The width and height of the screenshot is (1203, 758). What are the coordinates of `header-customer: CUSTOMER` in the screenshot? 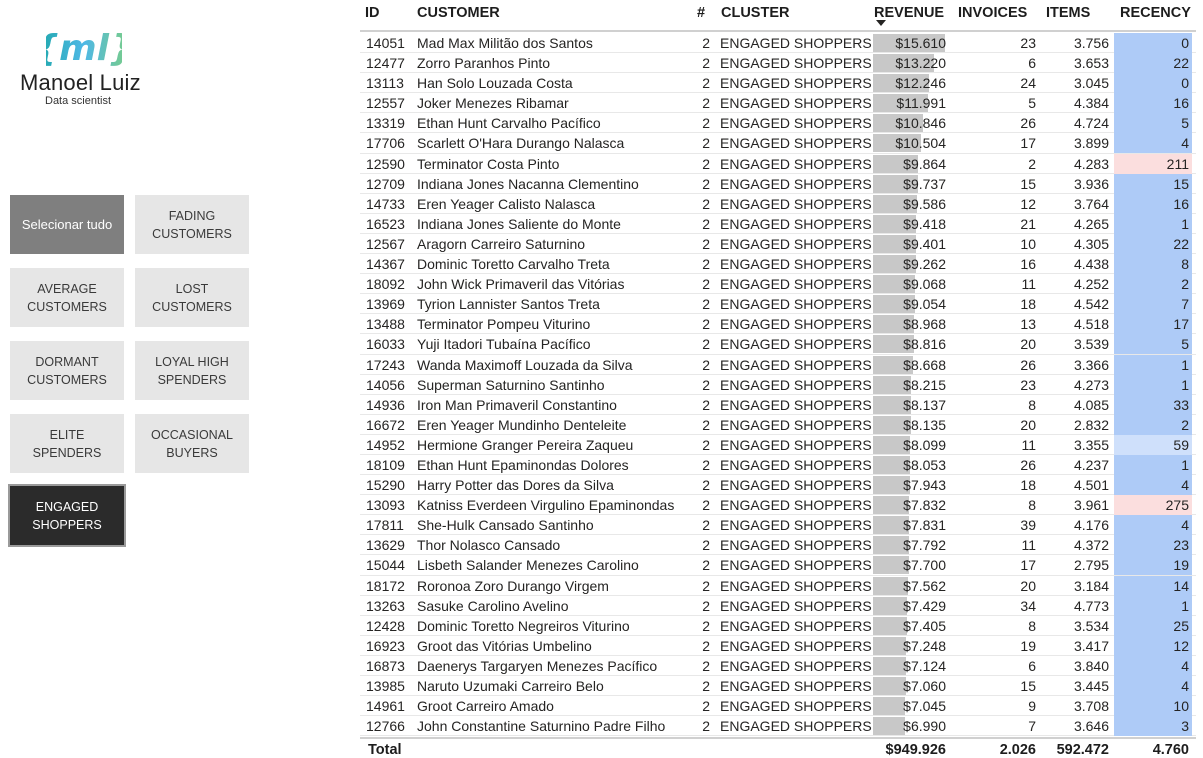 It's located at (458, 13).